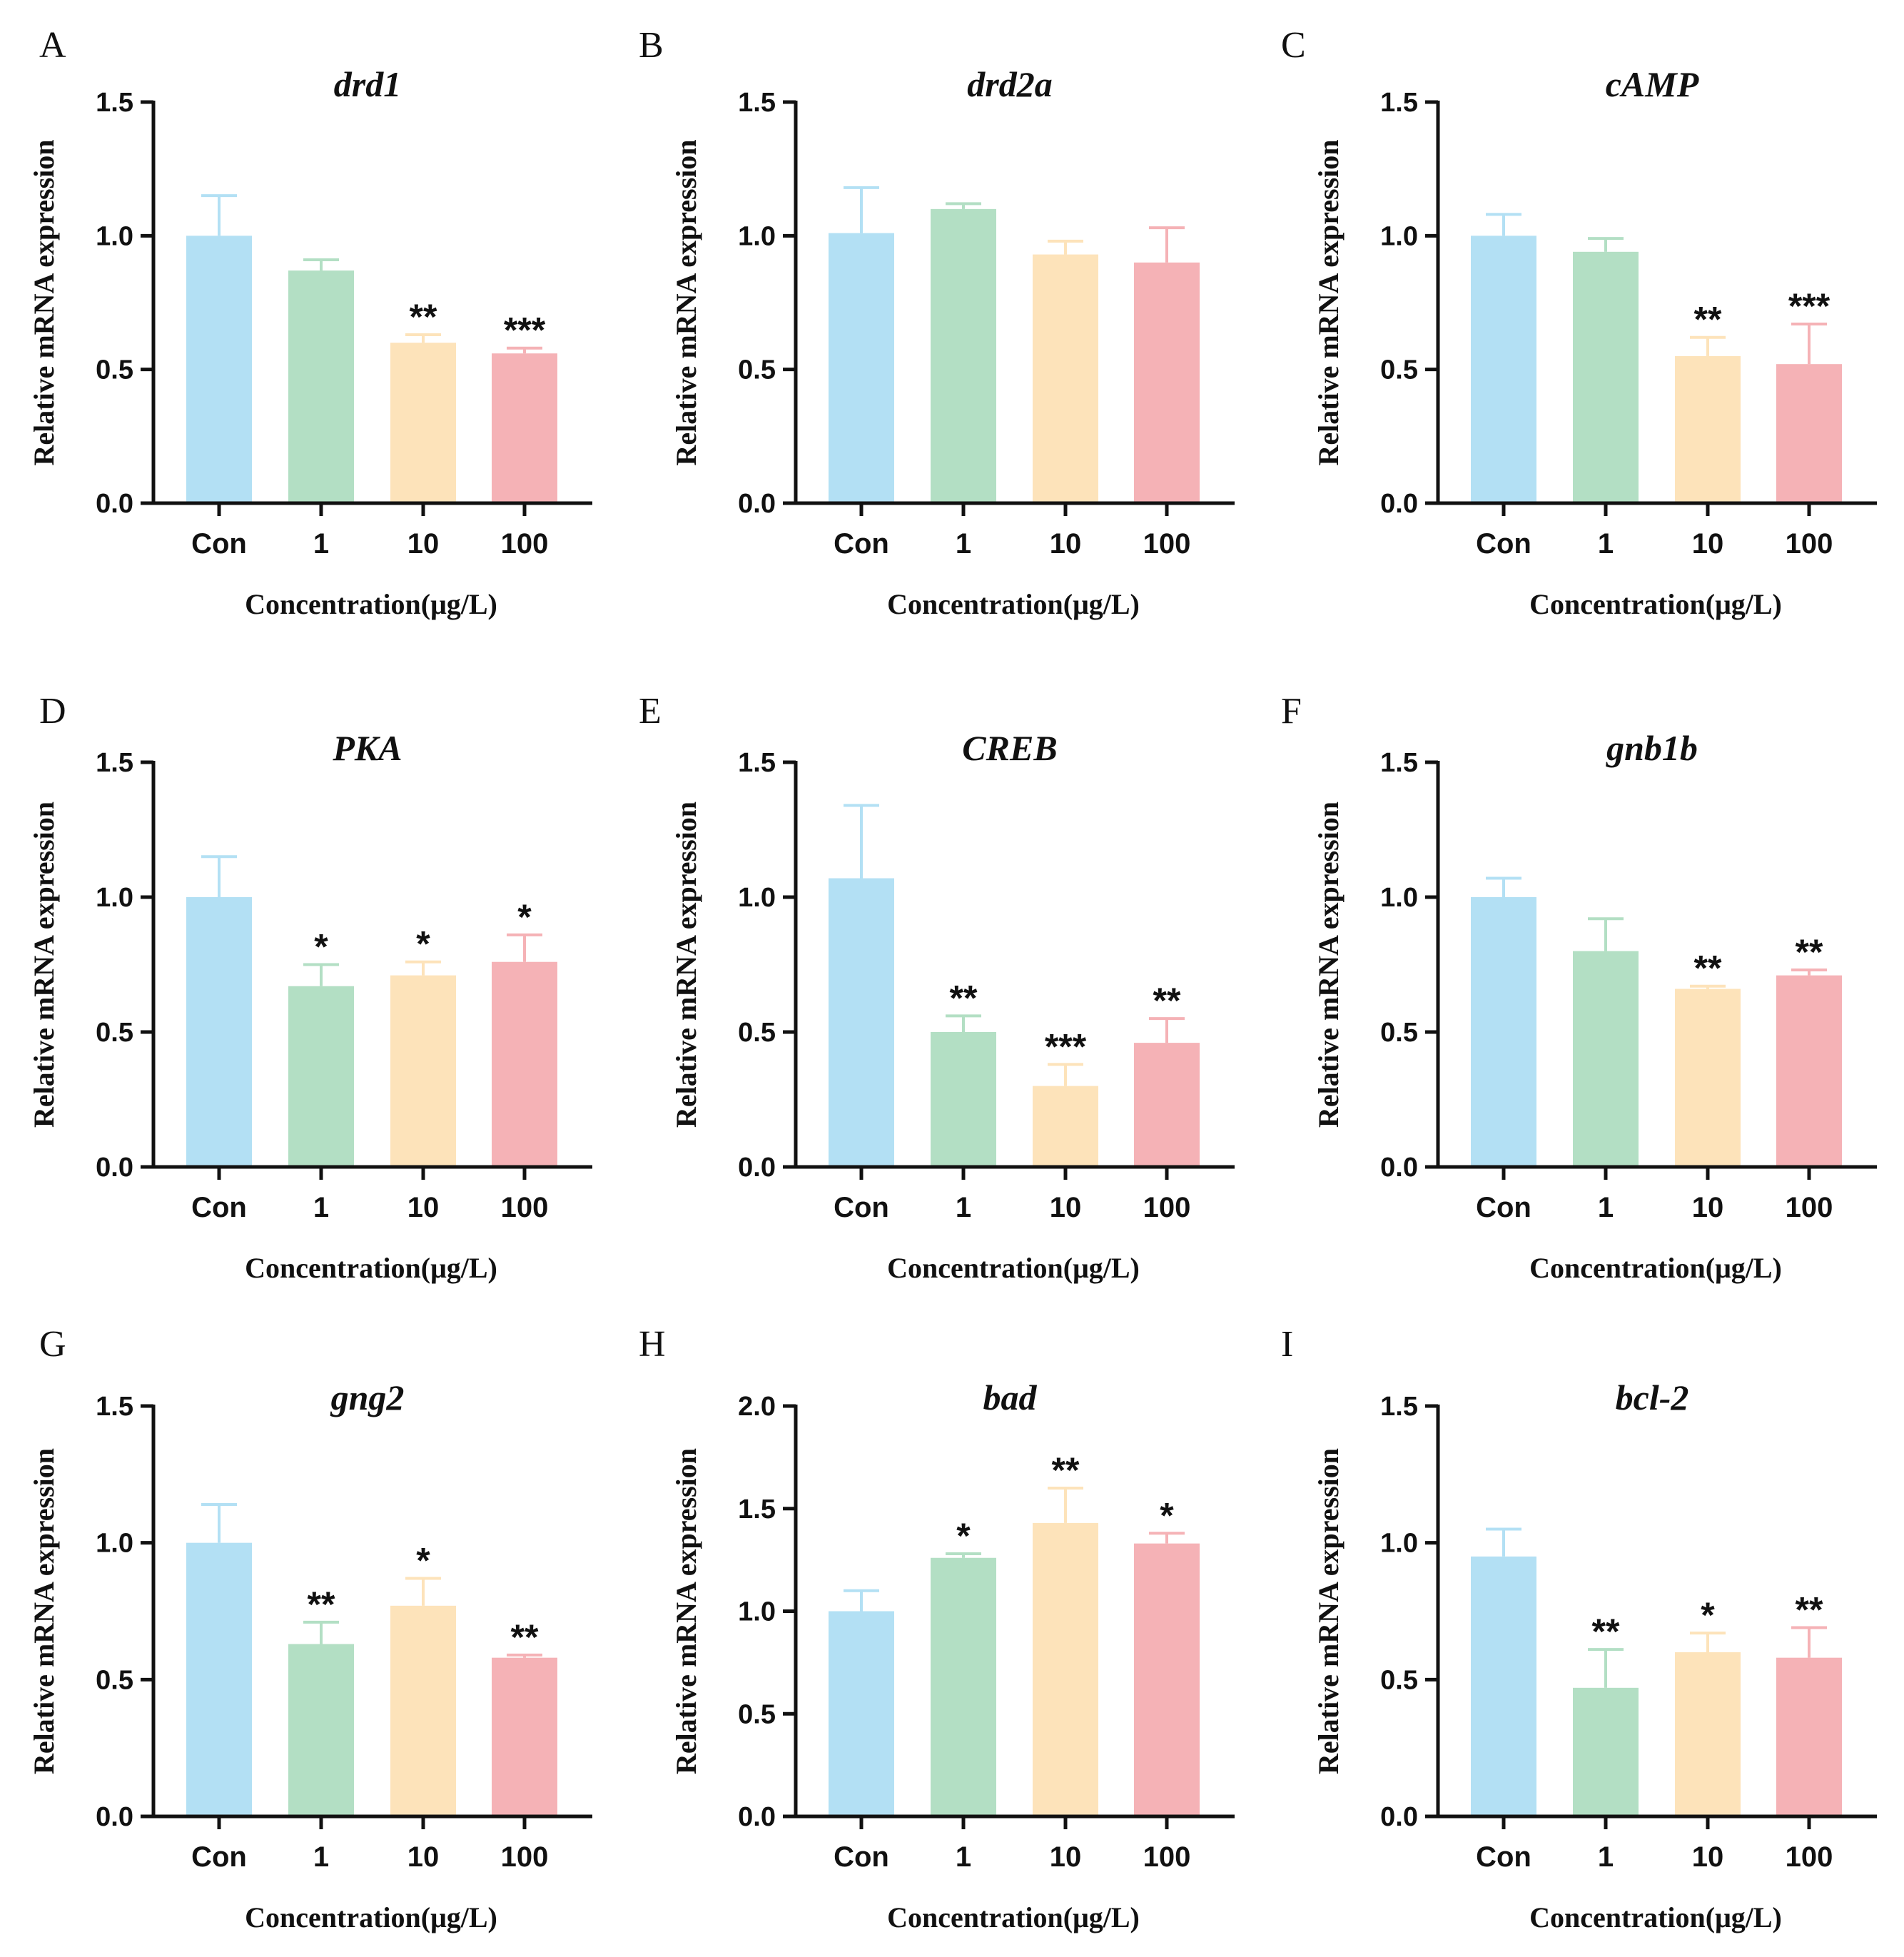 This screenshot has width=1904, height=1957. Describe the element at coordinates (367, 1397) in the screenshot. I see `chart-title: gng2` at that location.